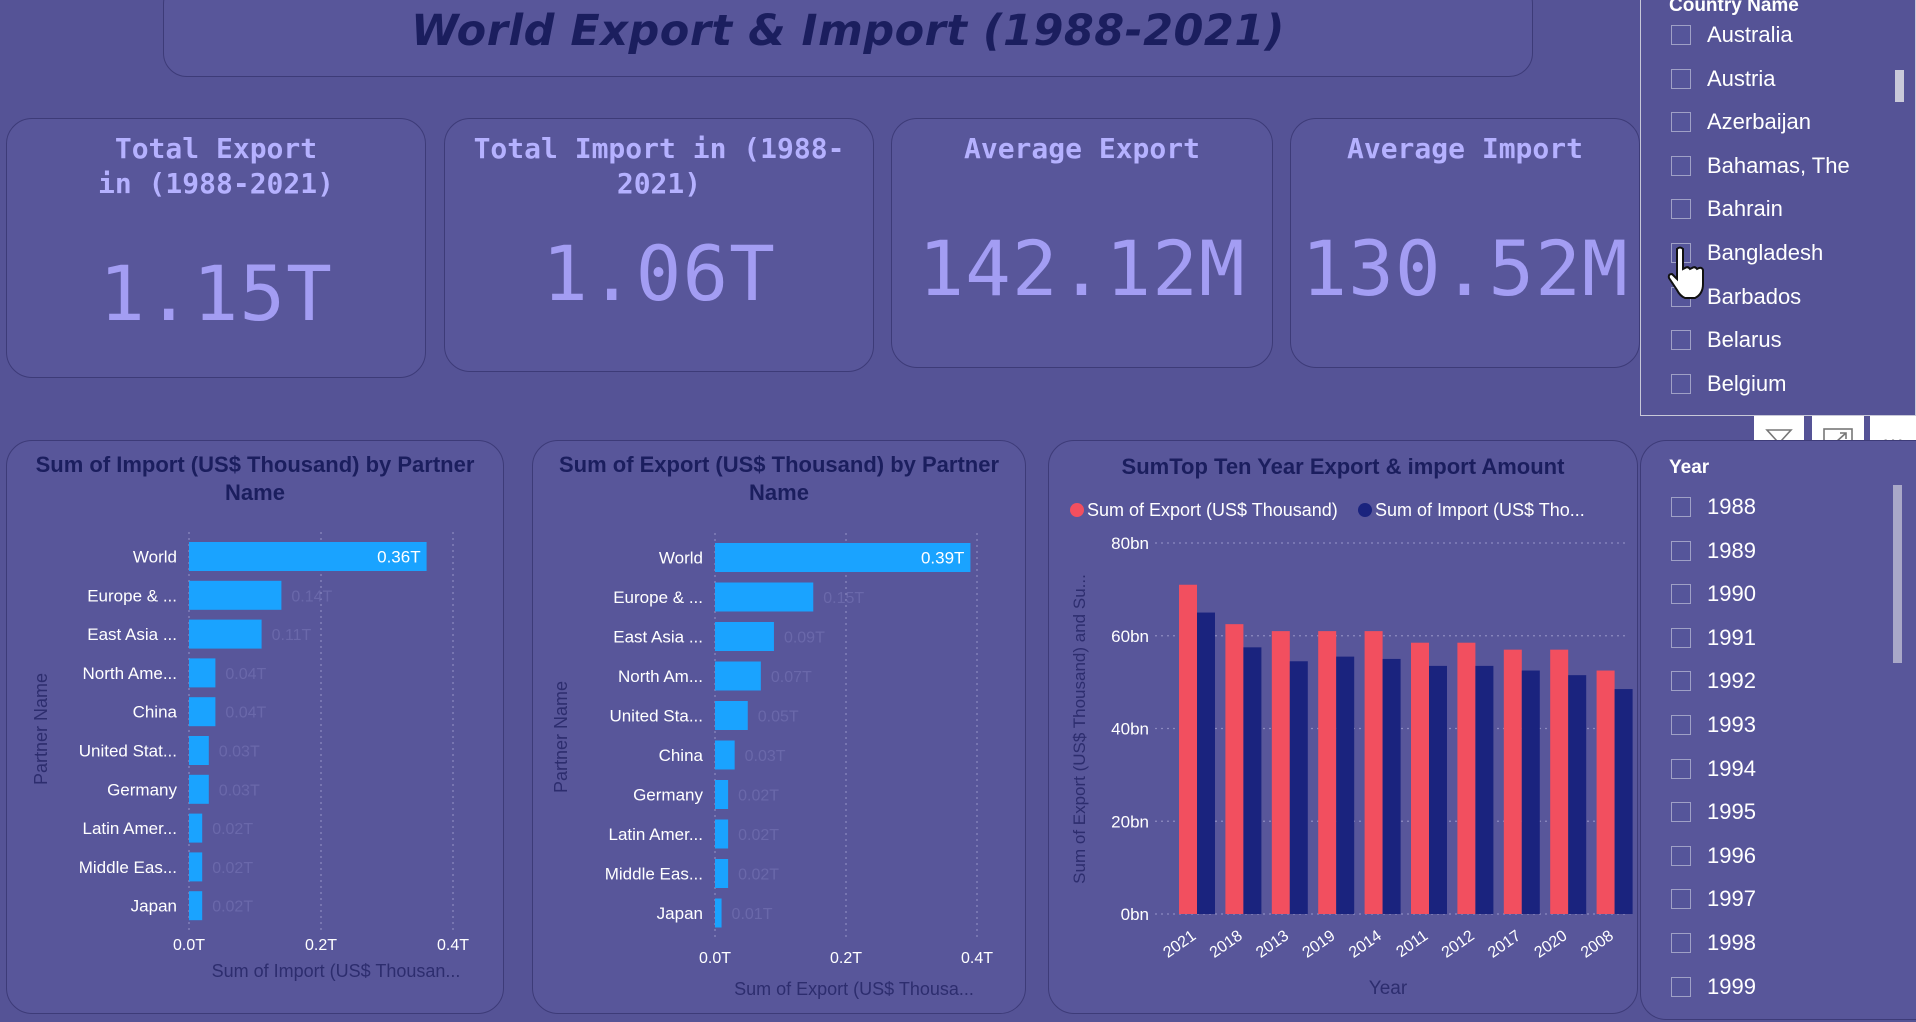  What do you see at coordinates (1759, 122) in the screenshot?
I see `country-item-label: Azerbaijan` at bounding box center [1759, 122].